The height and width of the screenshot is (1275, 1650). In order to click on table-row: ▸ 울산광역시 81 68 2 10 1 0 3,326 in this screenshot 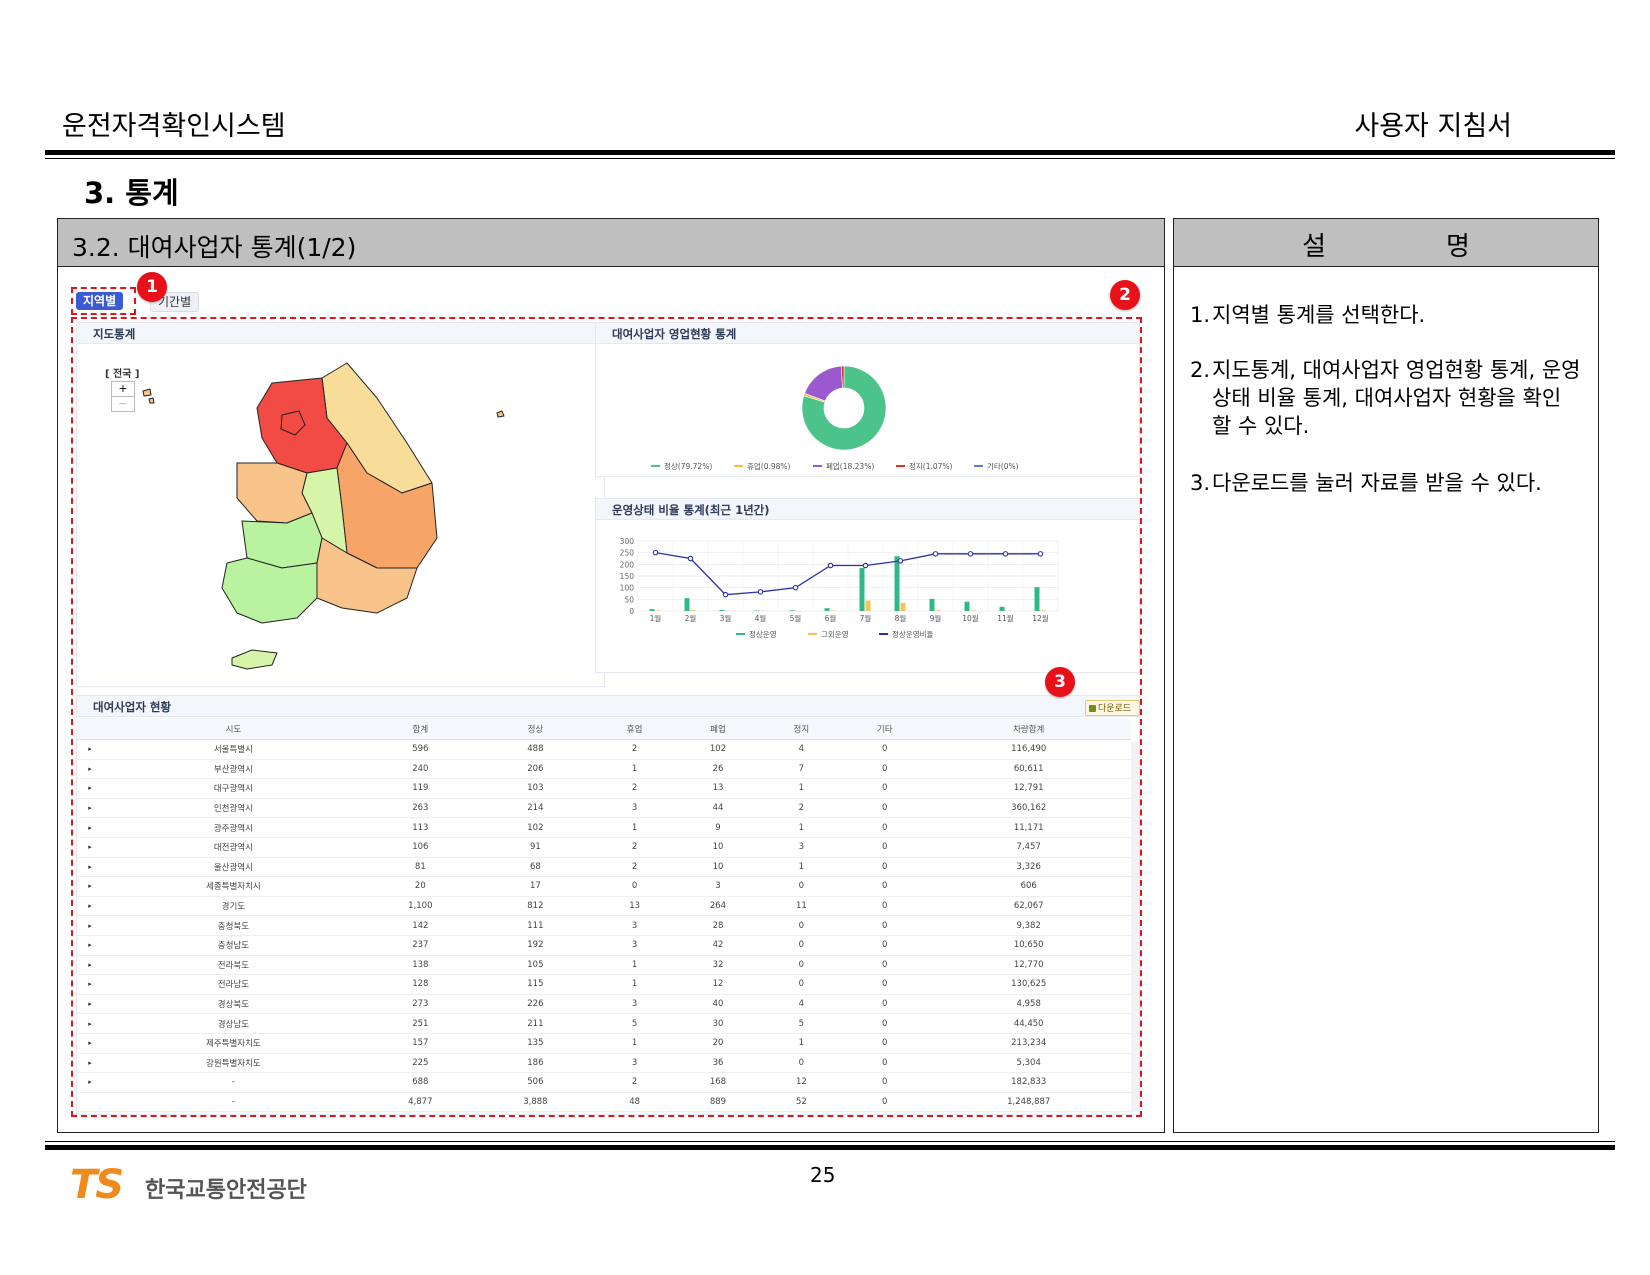, I will do `click(603, 867)`.